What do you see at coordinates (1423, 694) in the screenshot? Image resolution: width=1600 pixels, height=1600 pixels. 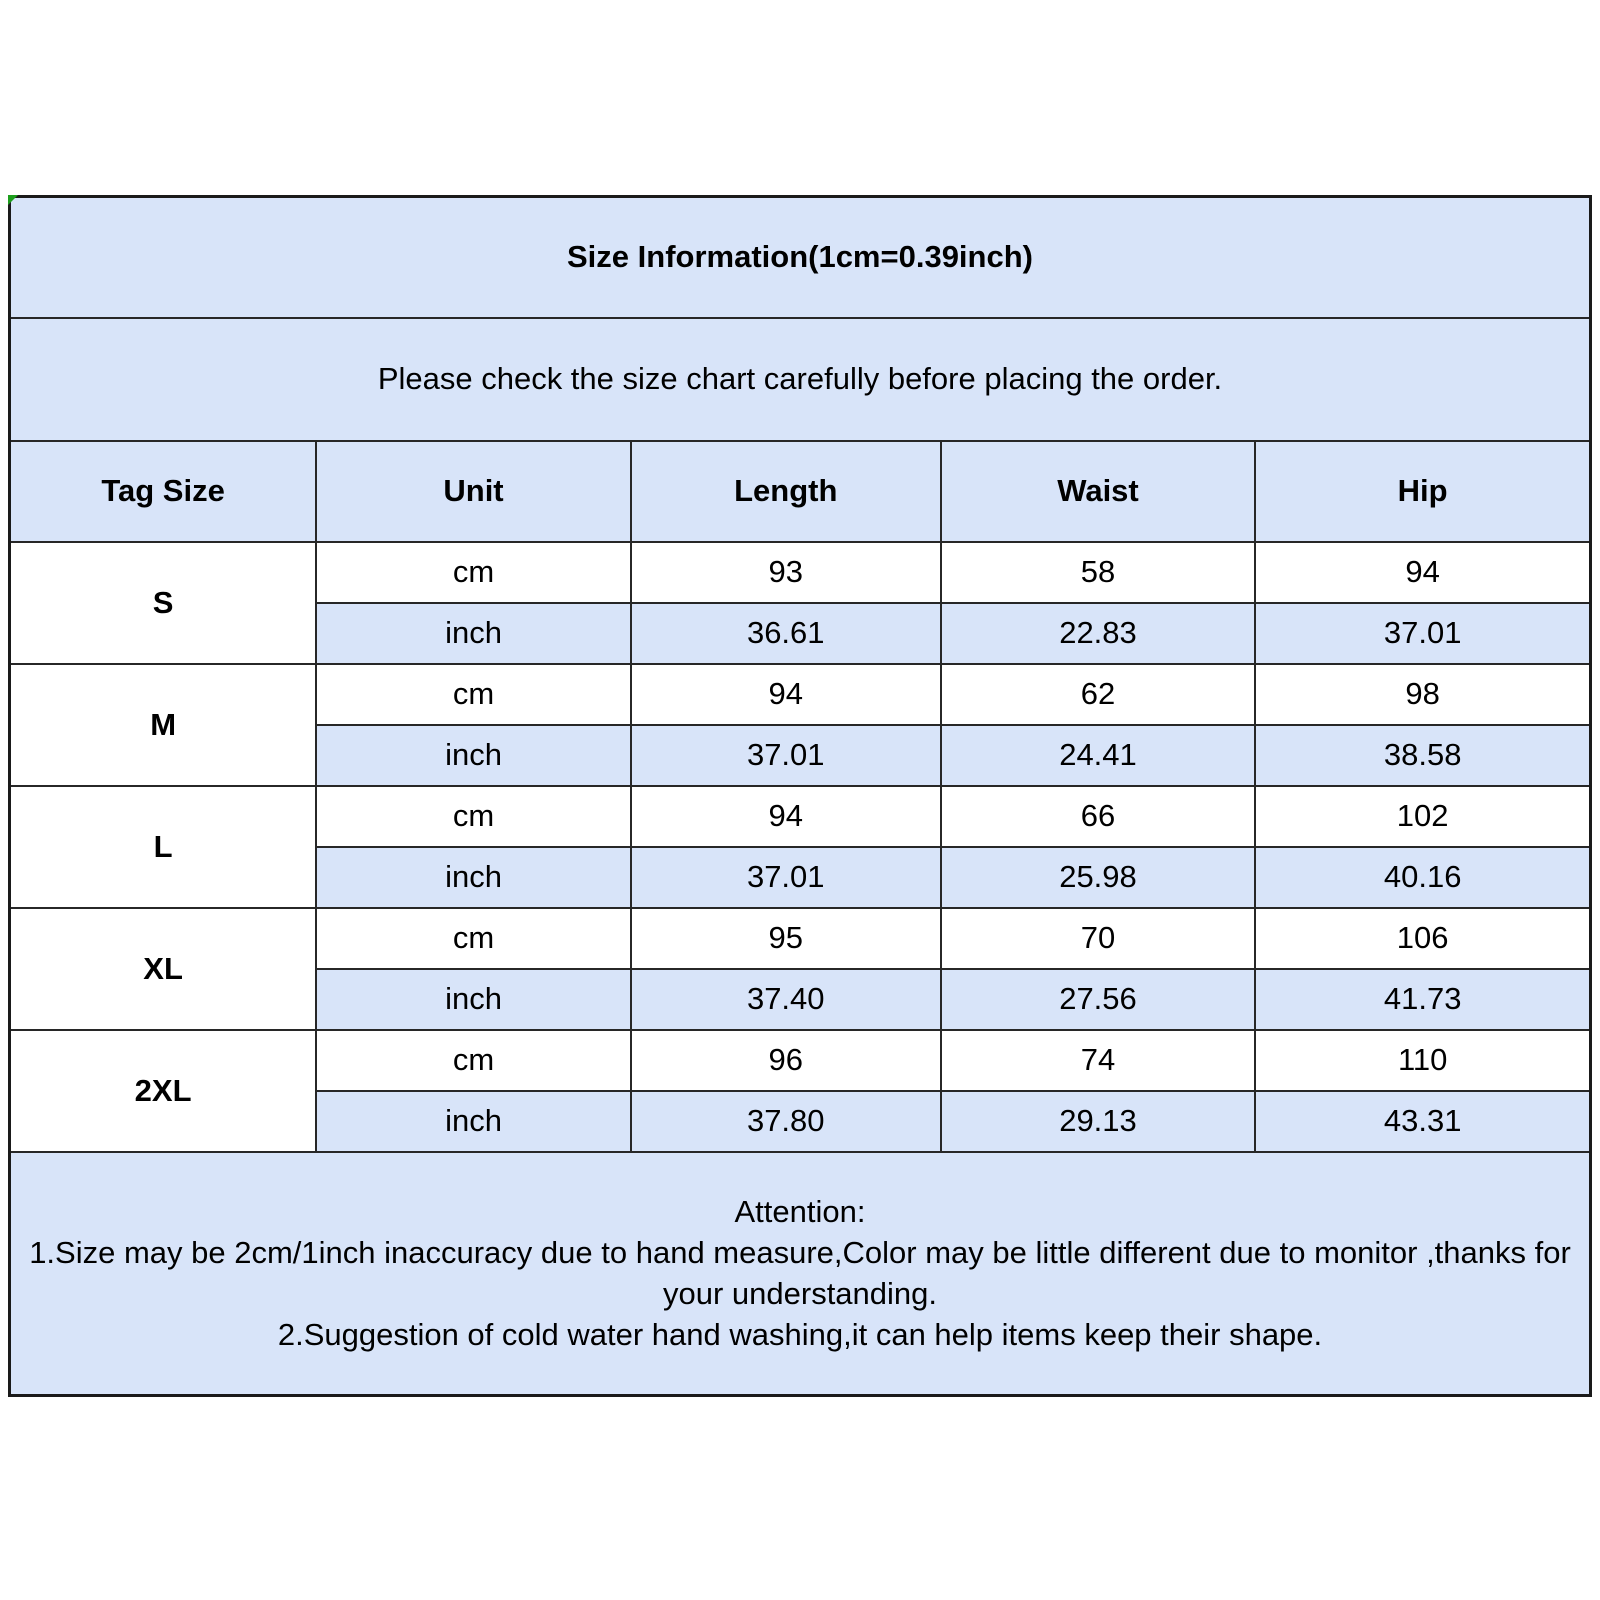 I see `value-cell: 98` at bounding box center [1423, 694].